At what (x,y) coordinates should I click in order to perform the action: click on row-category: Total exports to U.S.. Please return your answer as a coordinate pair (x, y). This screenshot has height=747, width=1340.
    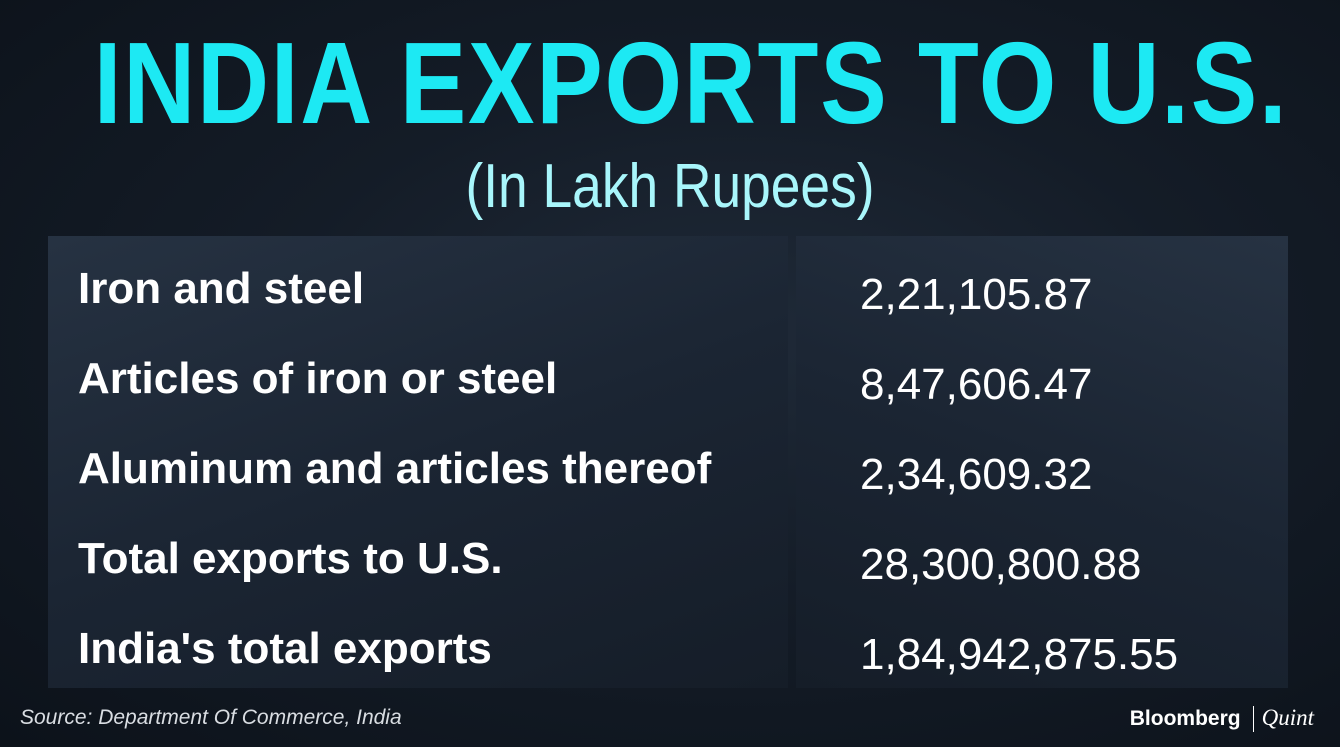
    Looking at the image, I should click on (290, 558).